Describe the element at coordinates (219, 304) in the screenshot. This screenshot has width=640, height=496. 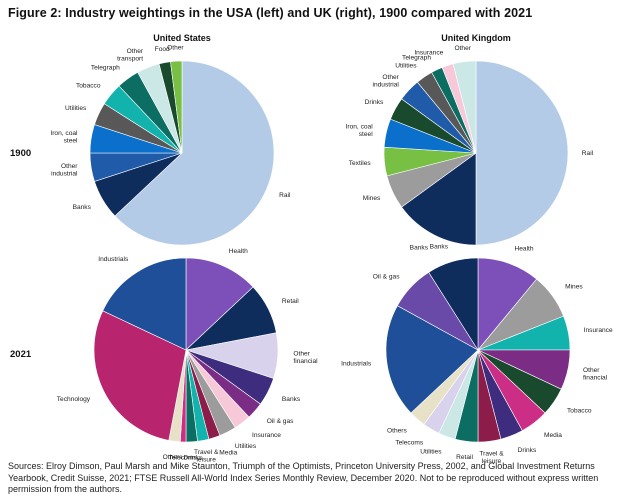
I see `pie-slice-health` at that location.